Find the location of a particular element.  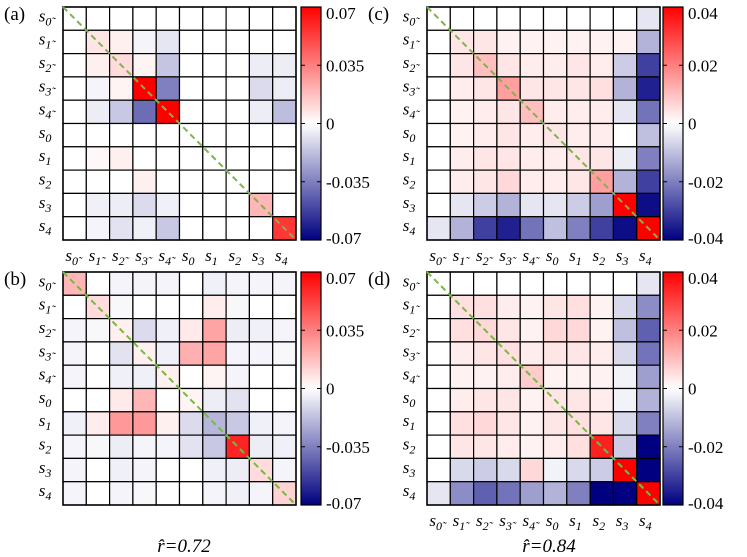

row-label-7: s2 is located at coordinates (45, 181).